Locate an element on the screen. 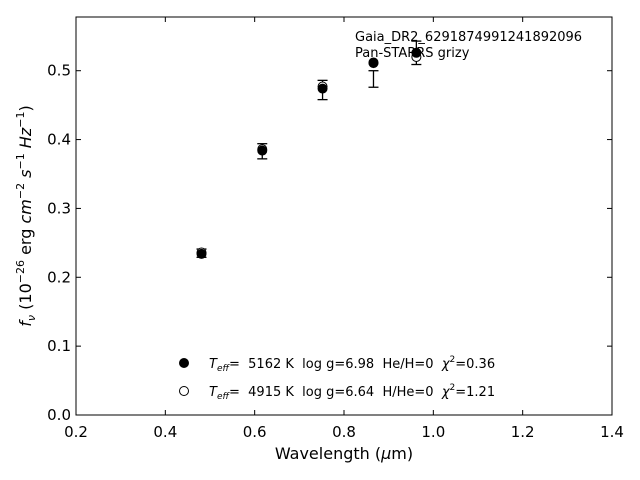  x-axis-label: Wavelength (μm) is located at coordinates (344, 453).